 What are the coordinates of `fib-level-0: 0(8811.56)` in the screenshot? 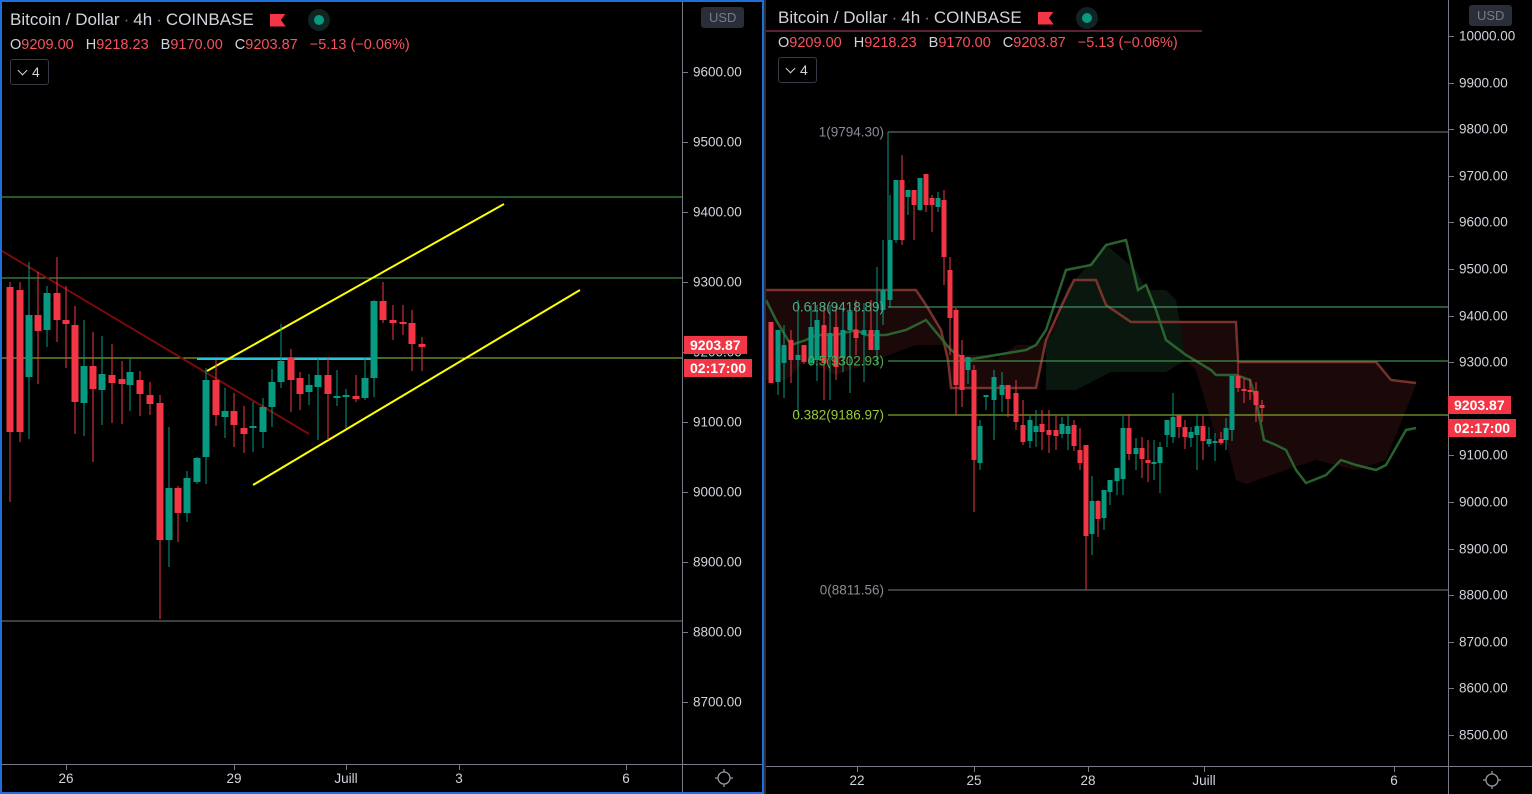 It's located at (851, 590).